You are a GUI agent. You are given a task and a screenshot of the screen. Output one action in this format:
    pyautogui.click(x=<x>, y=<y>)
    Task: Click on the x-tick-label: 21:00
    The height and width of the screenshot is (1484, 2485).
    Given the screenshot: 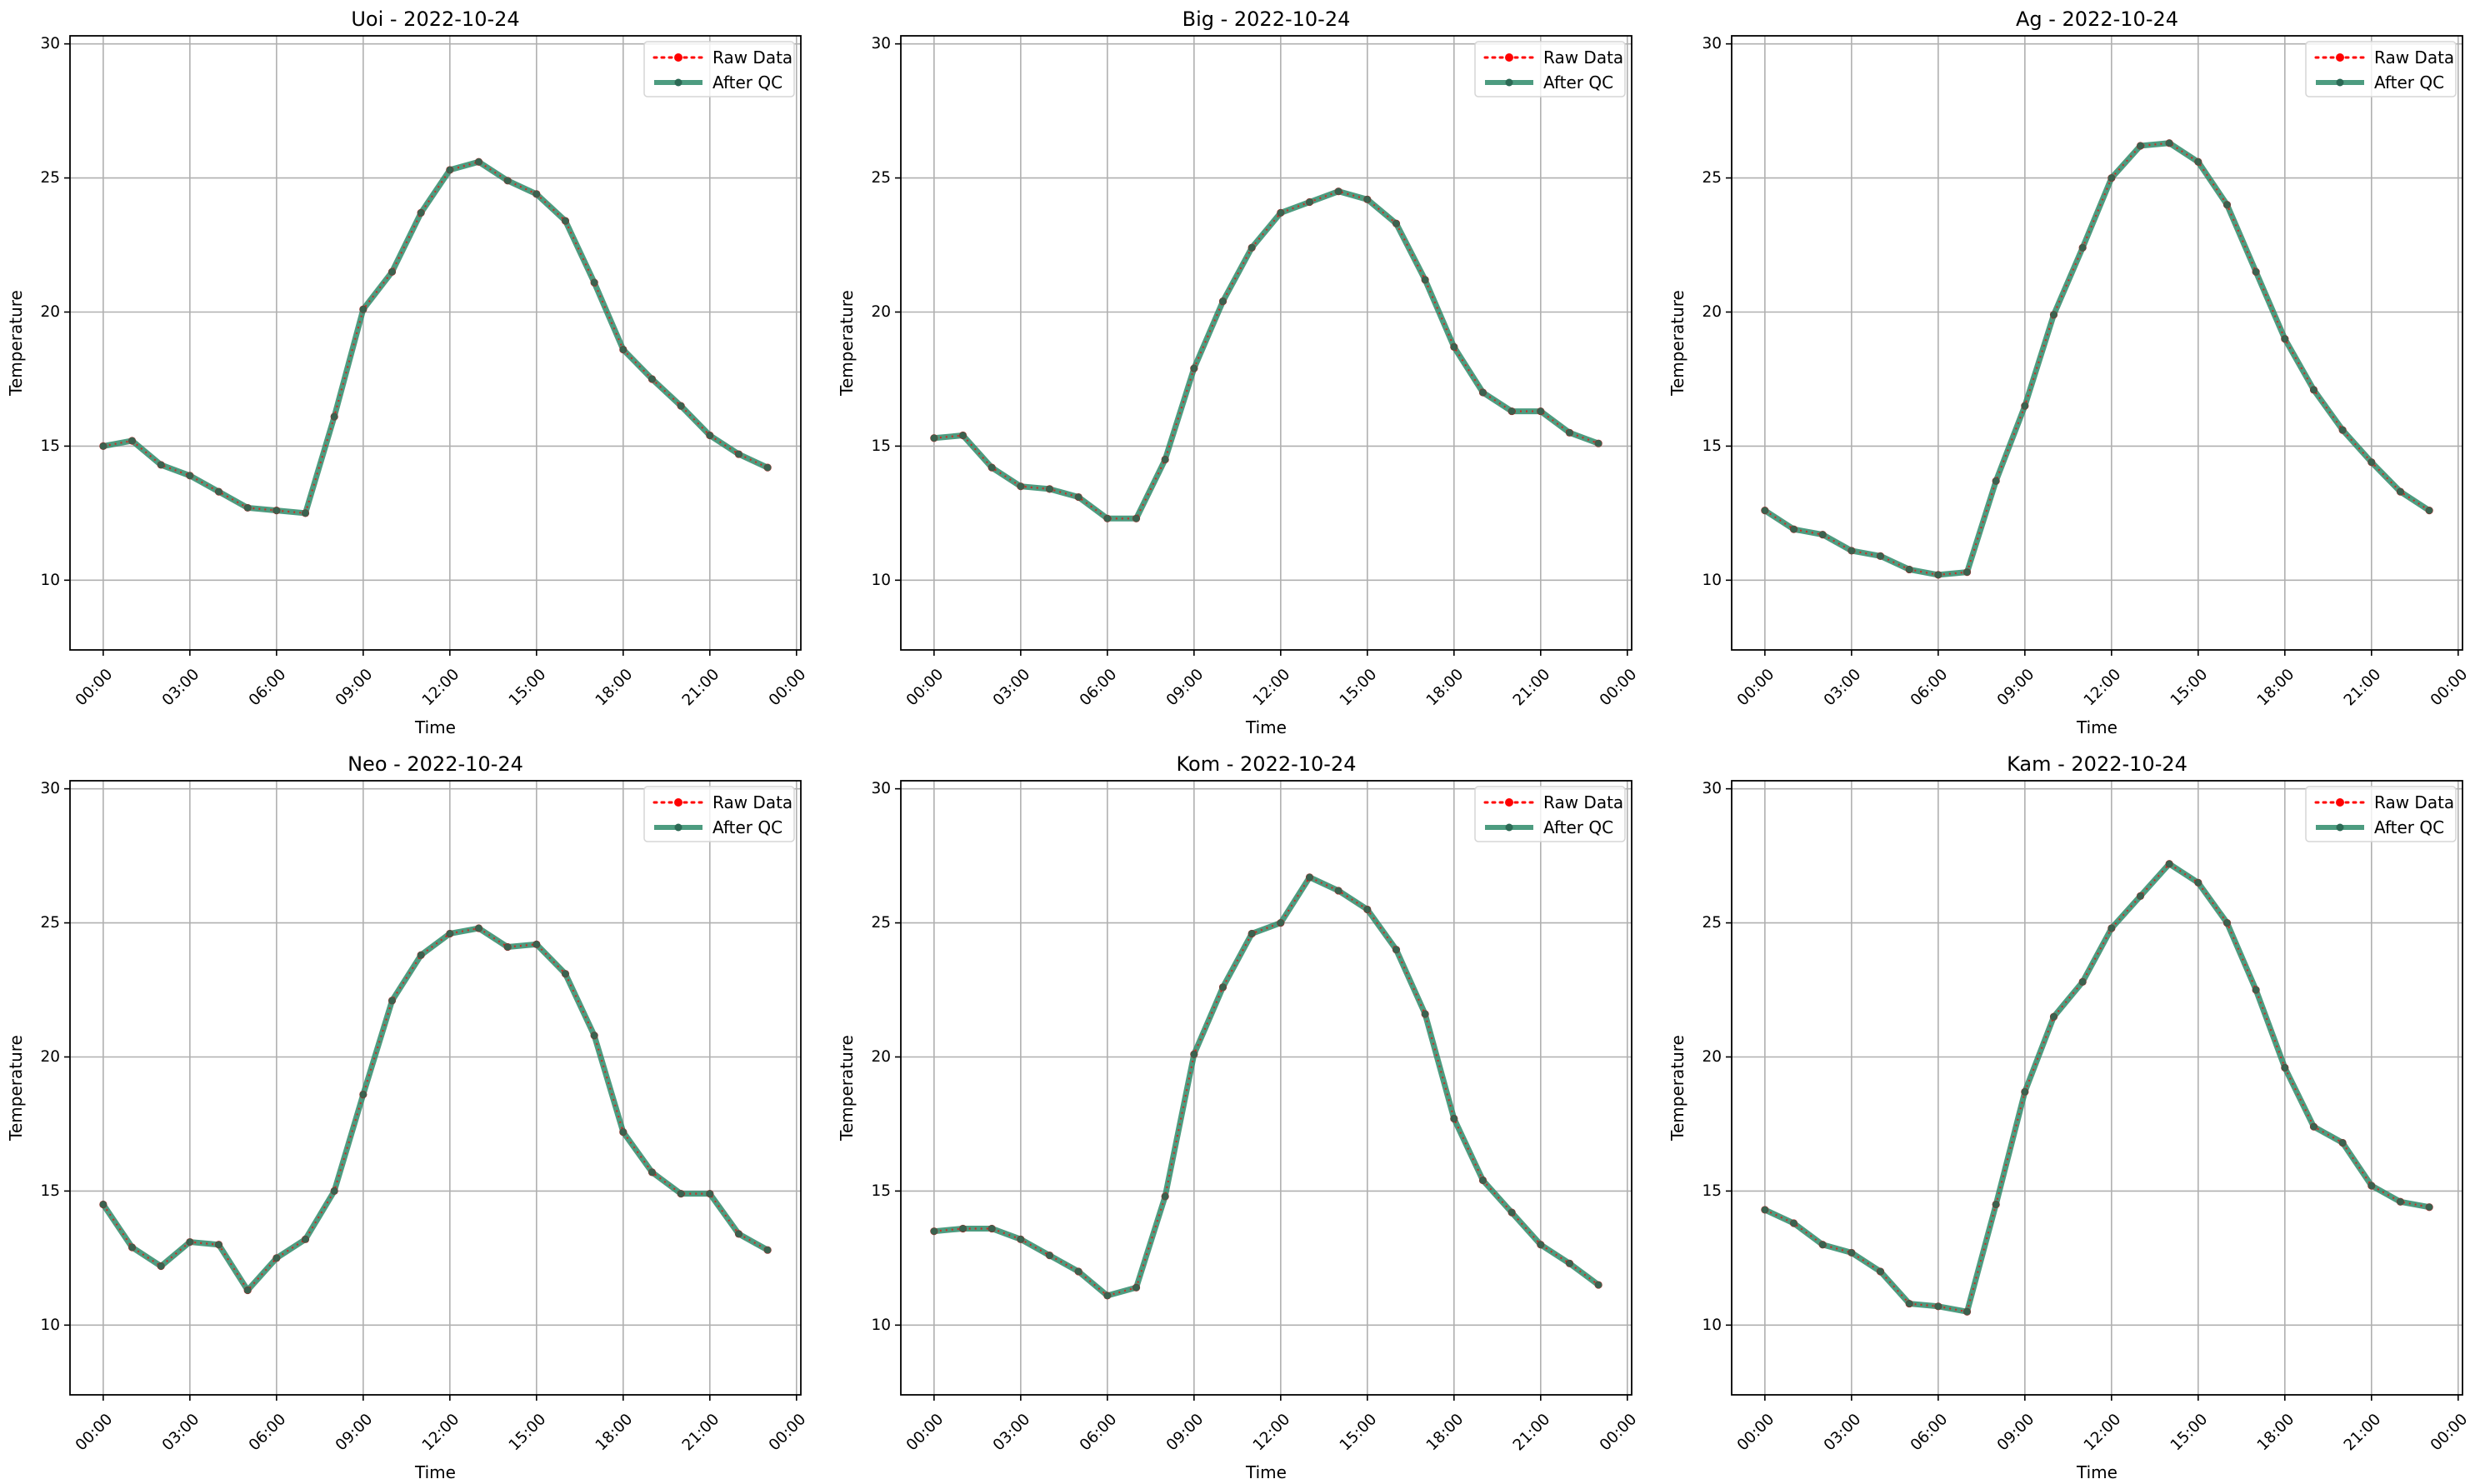 What is the action you would take?
    pyautogui.click(x=1532, y=688)
    